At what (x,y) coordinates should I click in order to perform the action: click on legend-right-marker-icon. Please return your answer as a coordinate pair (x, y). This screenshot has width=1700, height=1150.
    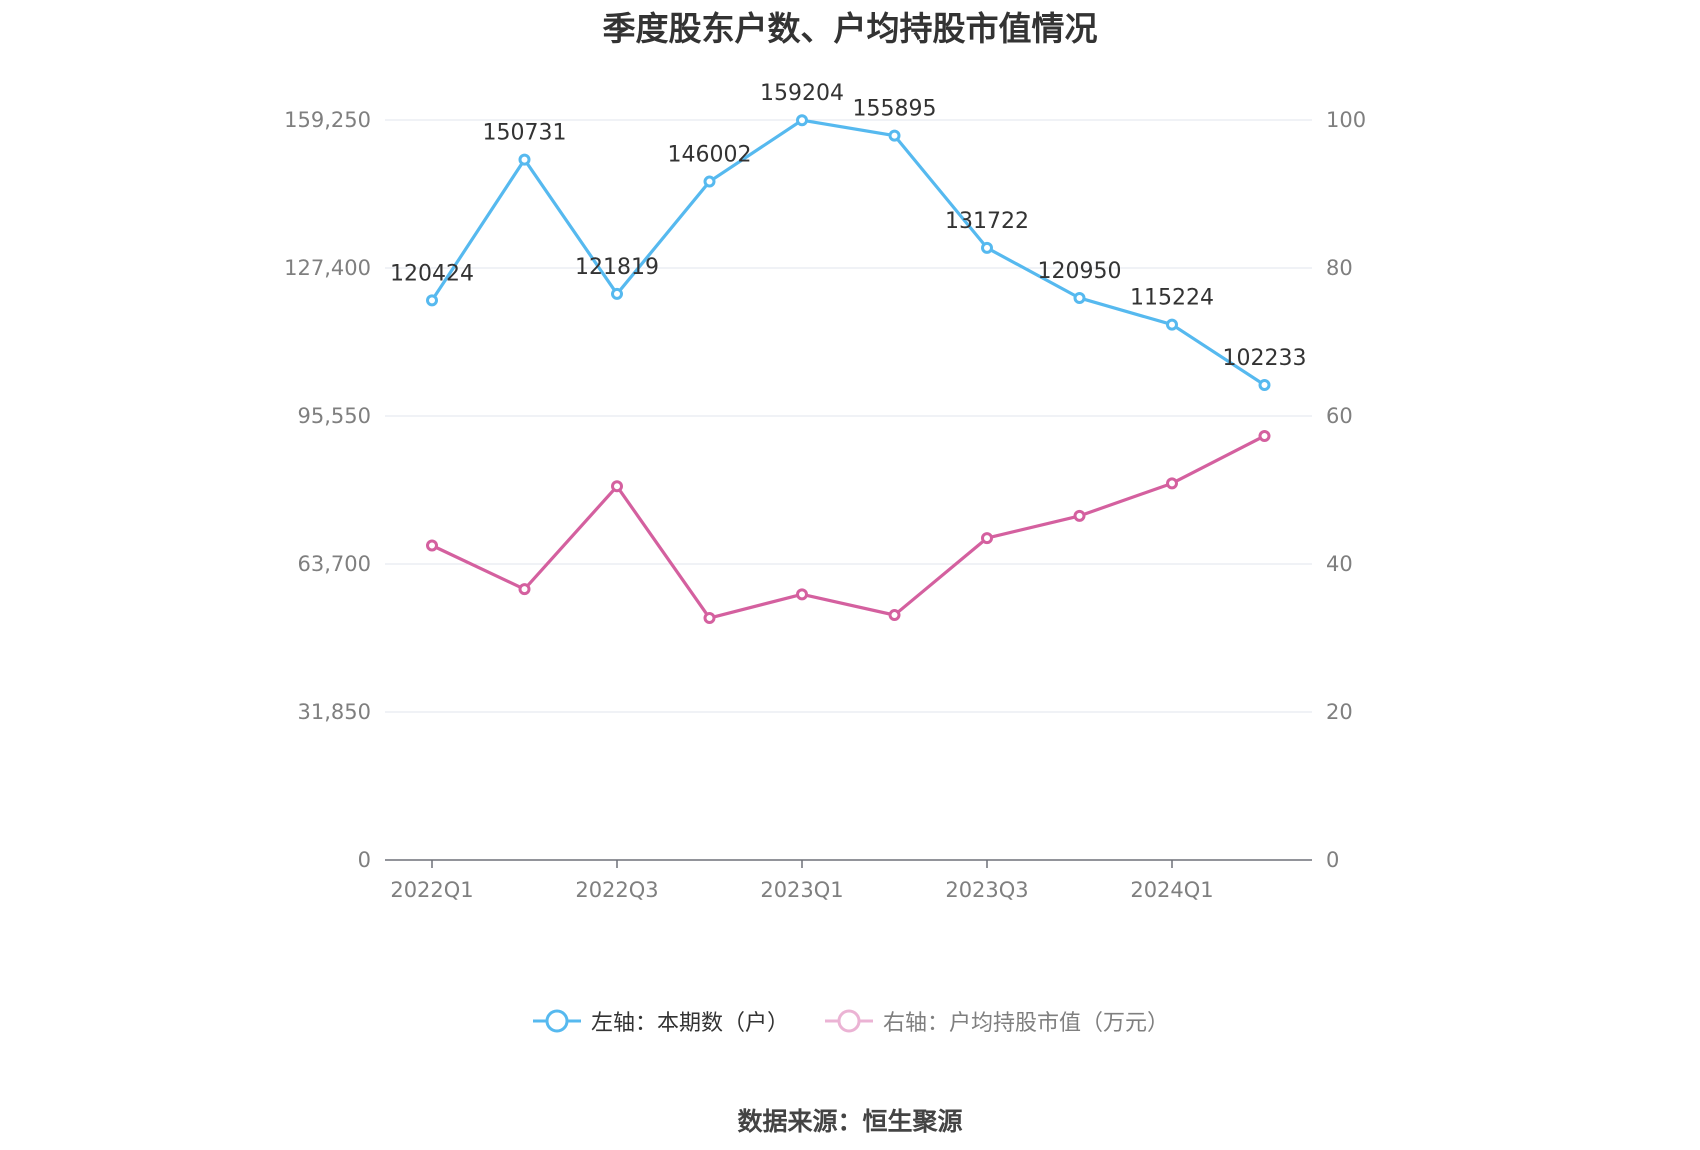
    Looking at the image, I should click on (849, 1021).